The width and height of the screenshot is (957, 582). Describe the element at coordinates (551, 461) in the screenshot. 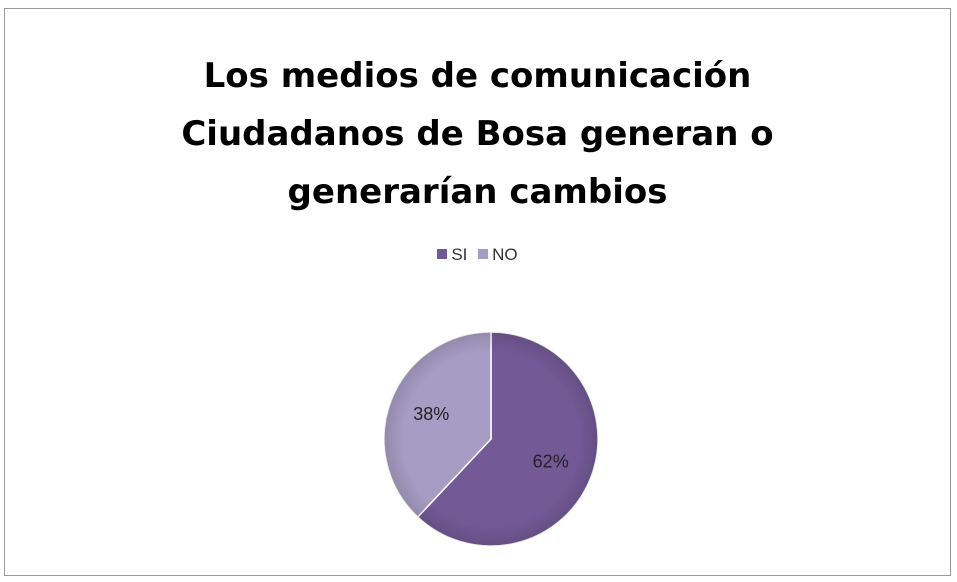

I see `slice-label-si: 62%` at that location.